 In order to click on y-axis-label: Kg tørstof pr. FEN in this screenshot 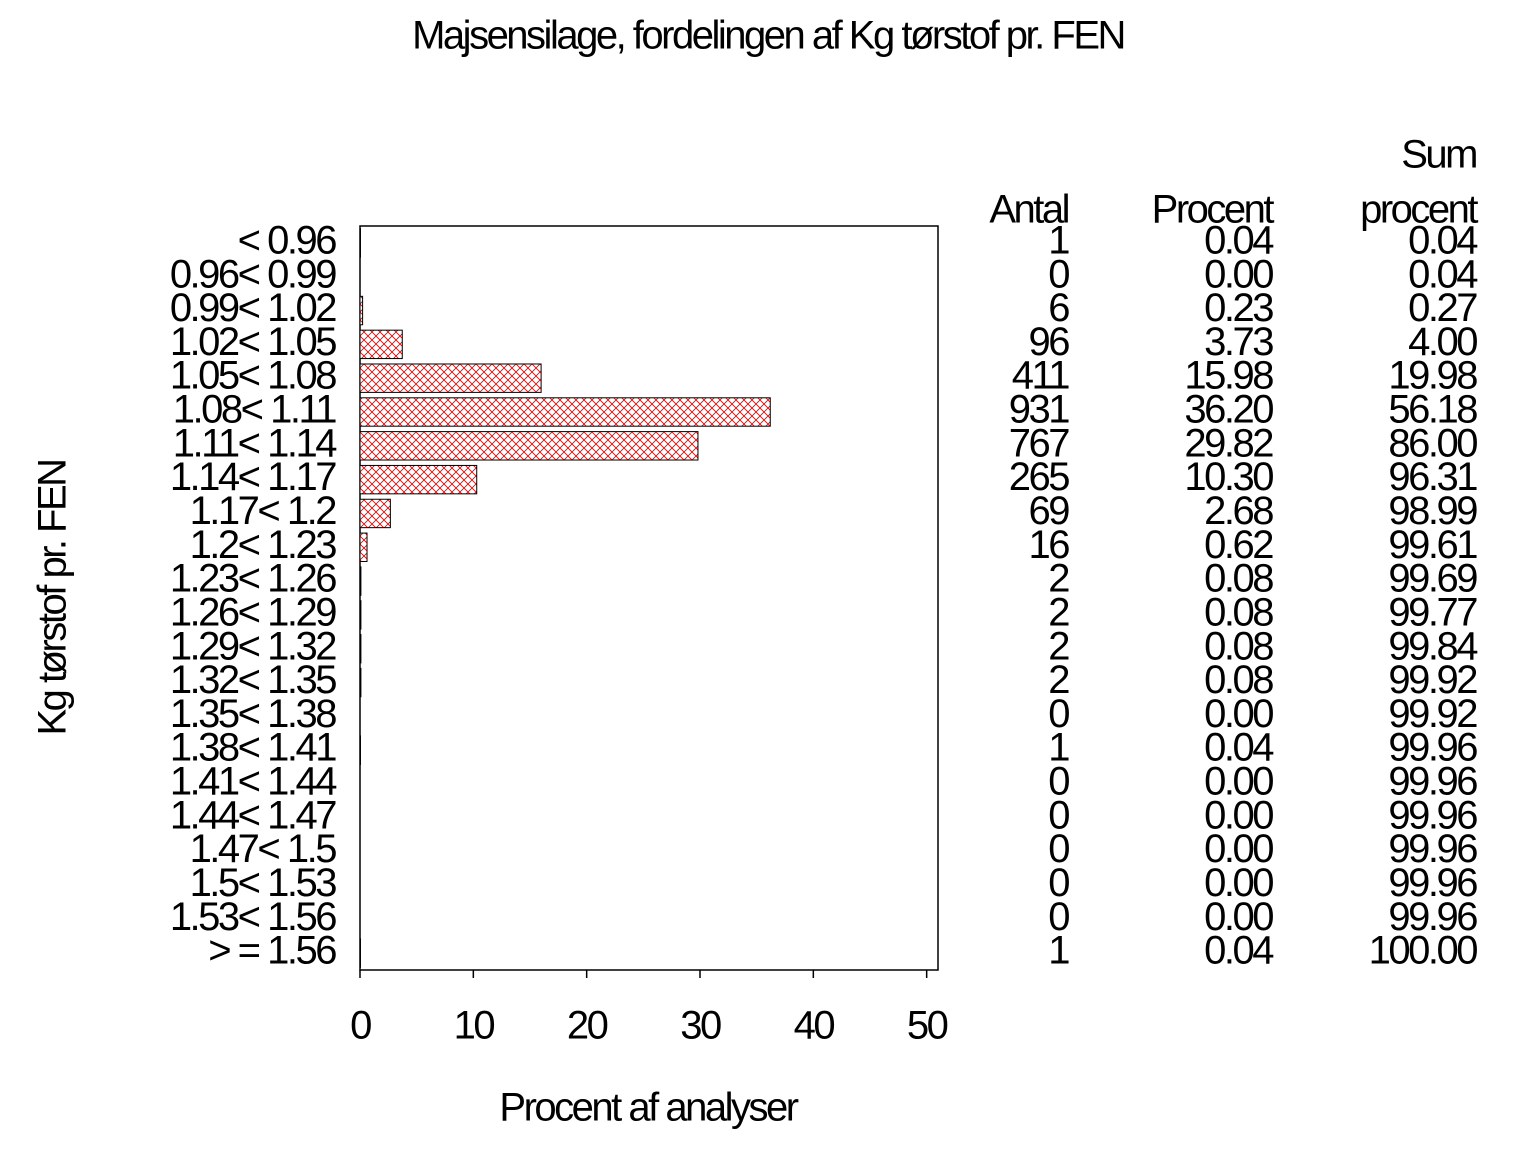, I will do `click(53, 597)`.